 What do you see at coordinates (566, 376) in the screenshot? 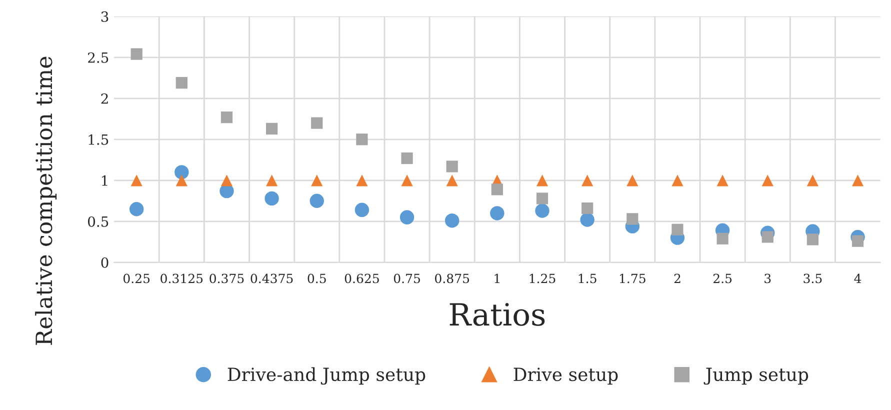
I see `legend-label: Drive setup` at bounding box center [566, 376].